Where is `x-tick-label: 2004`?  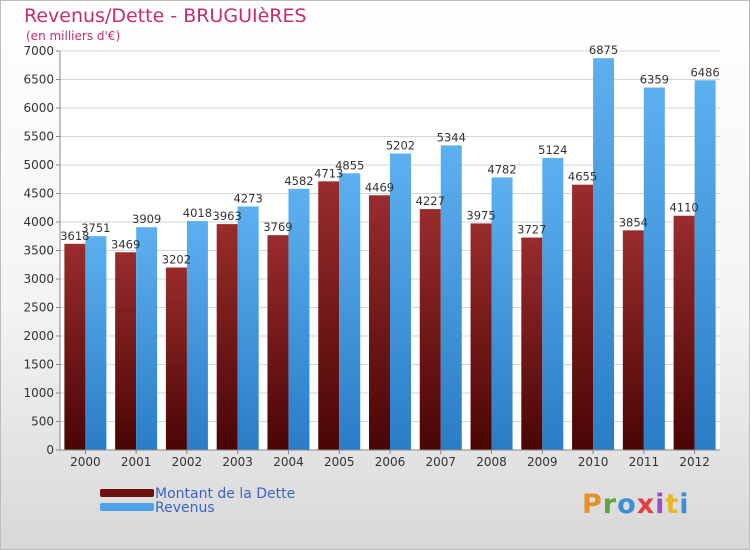 x-tick-label: 2004 is located at coordinates (288, 462).